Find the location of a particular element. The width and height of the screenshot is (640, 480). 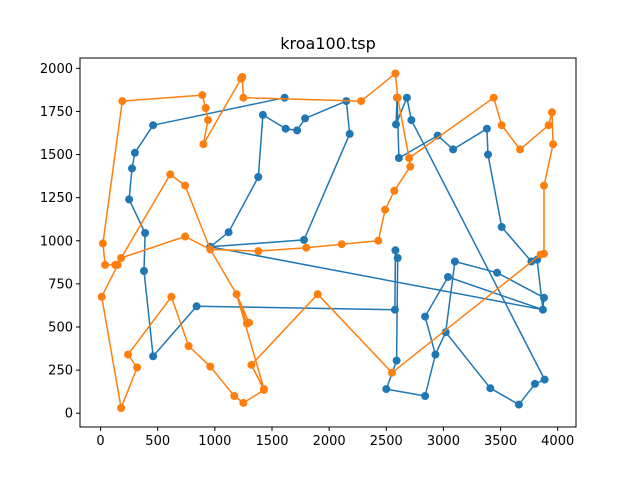

x-tick-label: 1000 is located at coordinates (214, 441).